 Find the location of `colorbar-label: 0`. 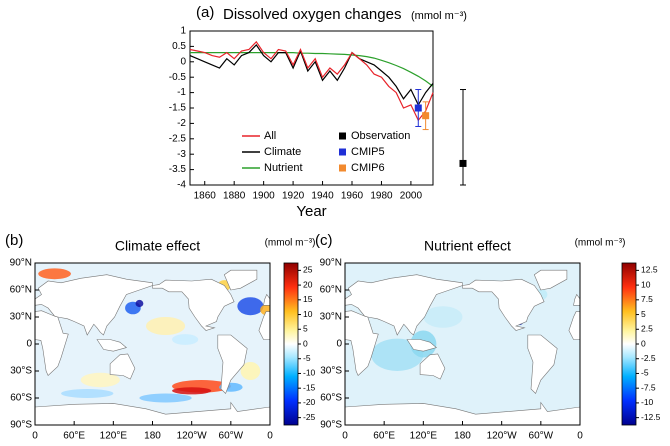

colorbar-label: 0 is located at coordinates (643, 343).